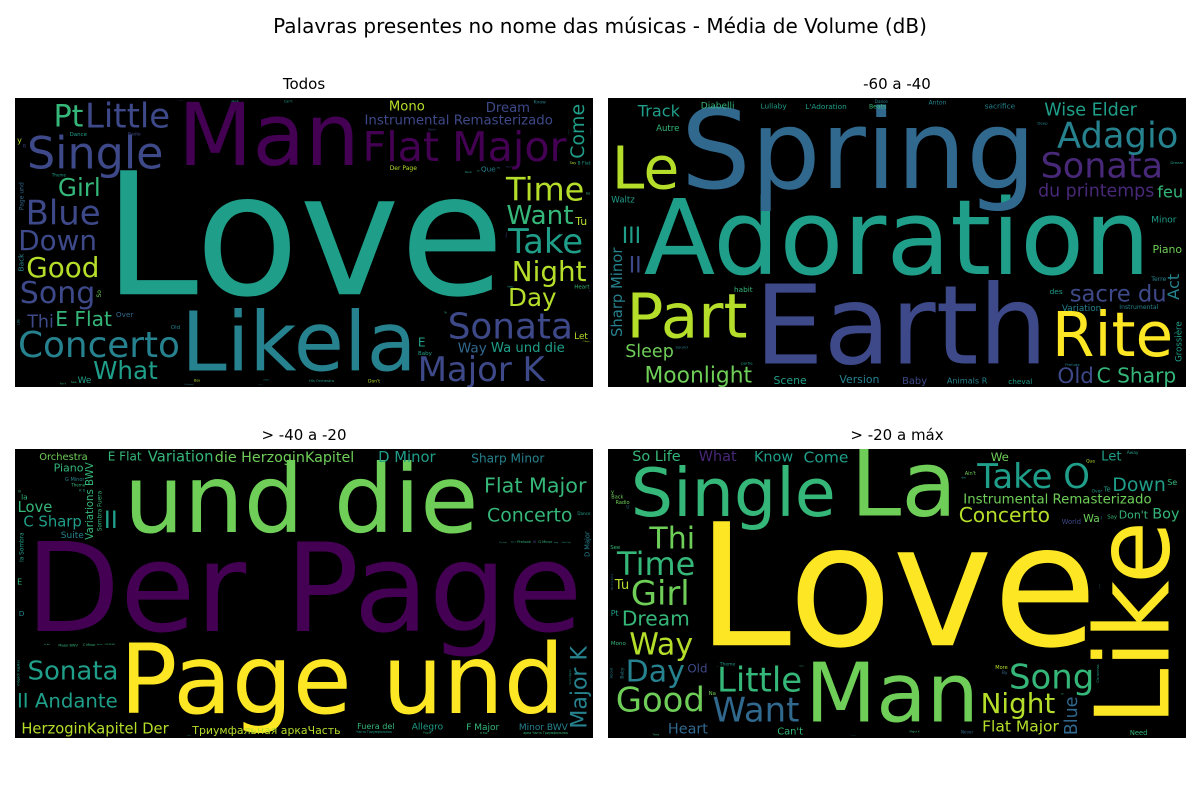 The width and height of the screenshot is (1200, 800). Describe the element at coordinates (68, 645) in the screenshot. I see `word: Major BWV` at that location.